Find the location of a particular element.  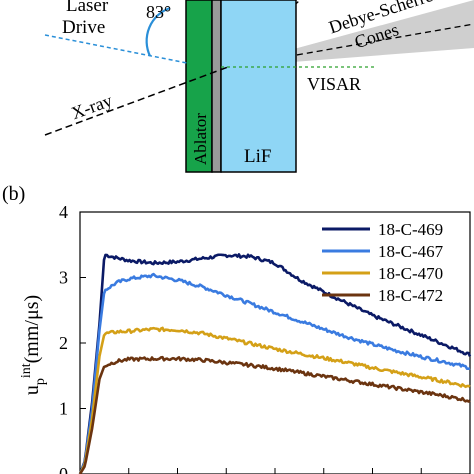

legend-label: 18-C-469 is located at coordinates (410, 229).